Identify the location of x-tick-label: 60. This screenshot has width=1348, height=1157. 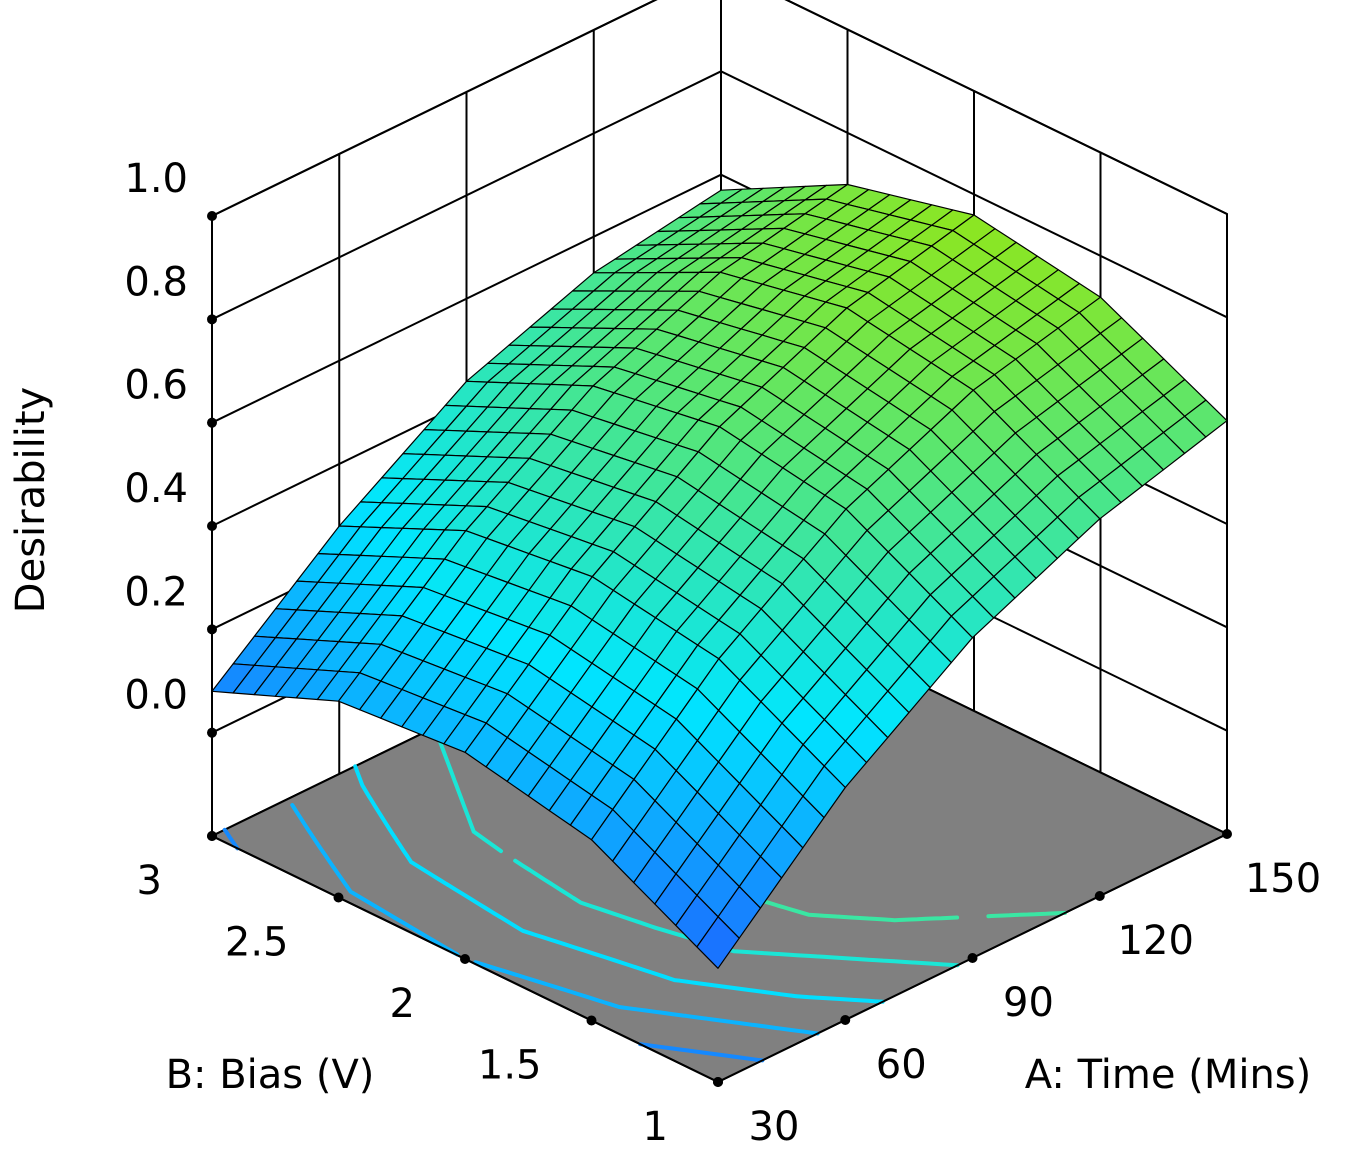
(901, 1065).